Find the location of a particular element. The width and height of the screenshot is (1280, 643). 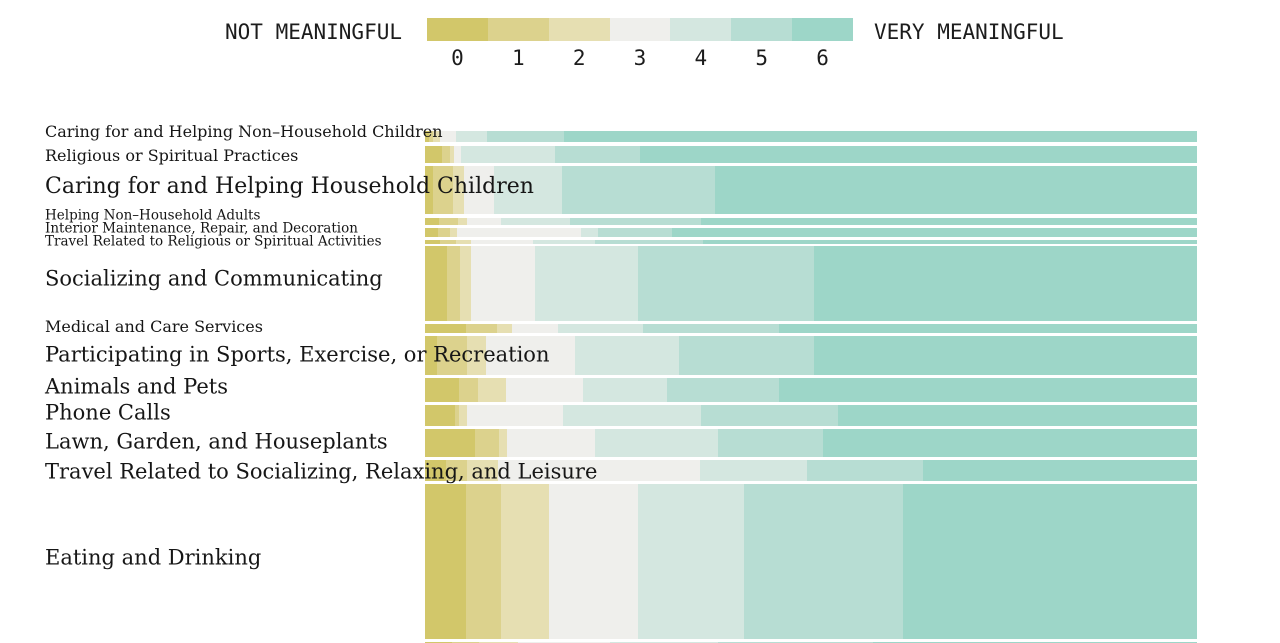

legend-tick-3: 3 is located at coordinates (640, 58).